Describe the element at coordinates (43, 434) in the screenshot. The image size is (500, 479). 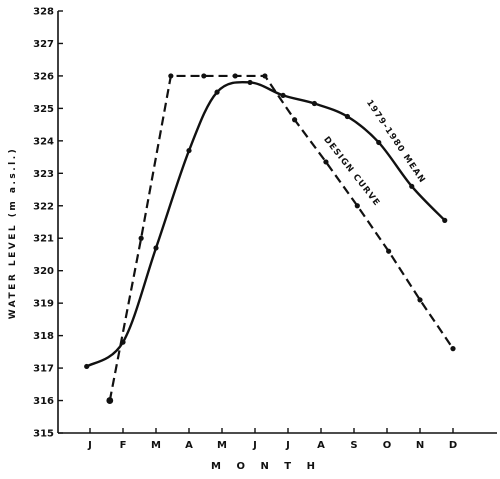
I see `y-tick-label: 315` at that location.